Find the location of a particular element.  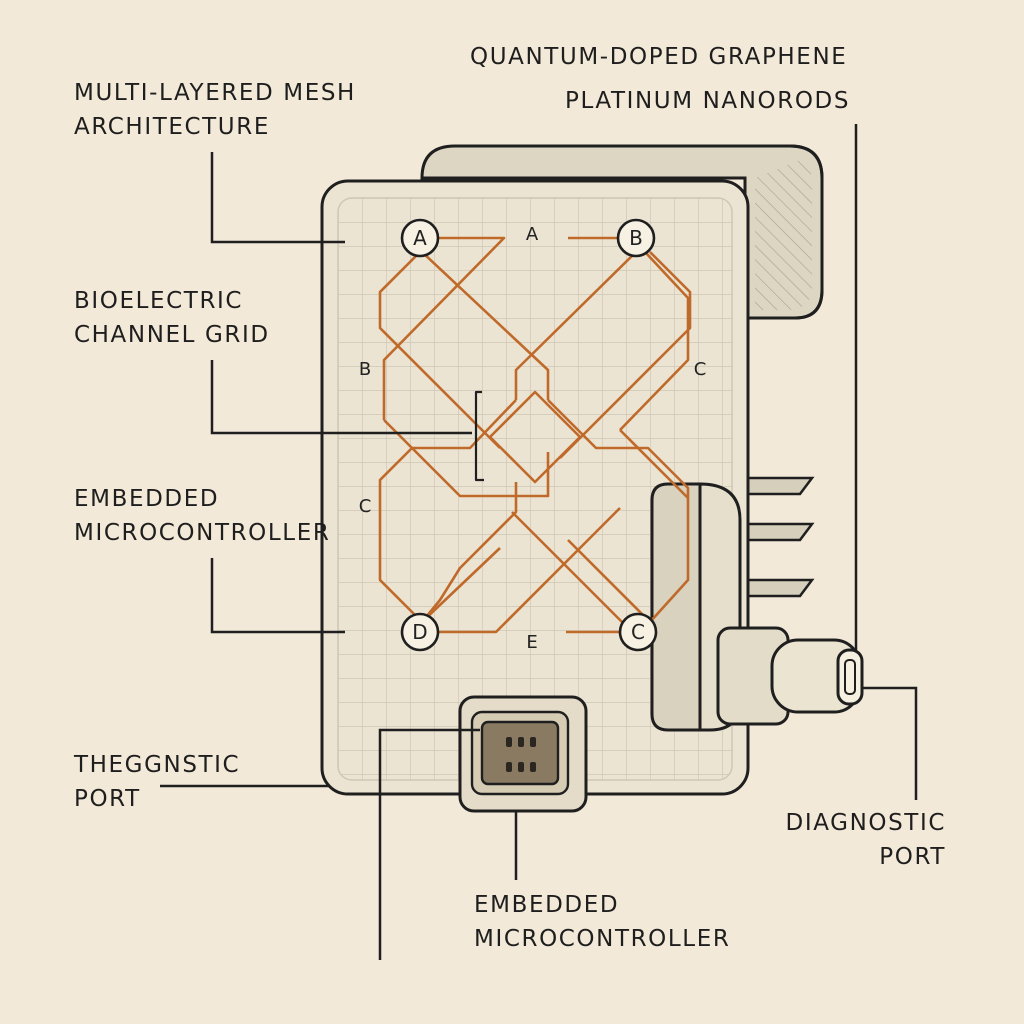

diagnostic-line2: PORT is located at coordinates (912, 857).